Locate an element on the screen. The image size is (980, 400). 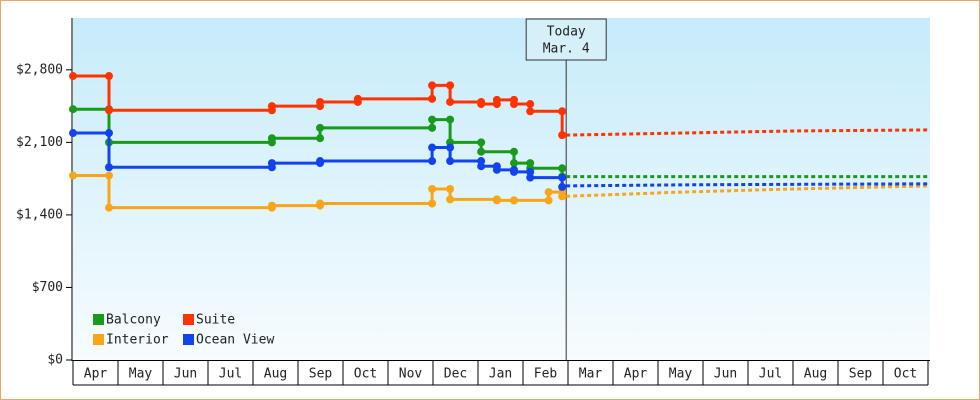
y-tick-label: $2,800 is located at coordinates (39, 69).